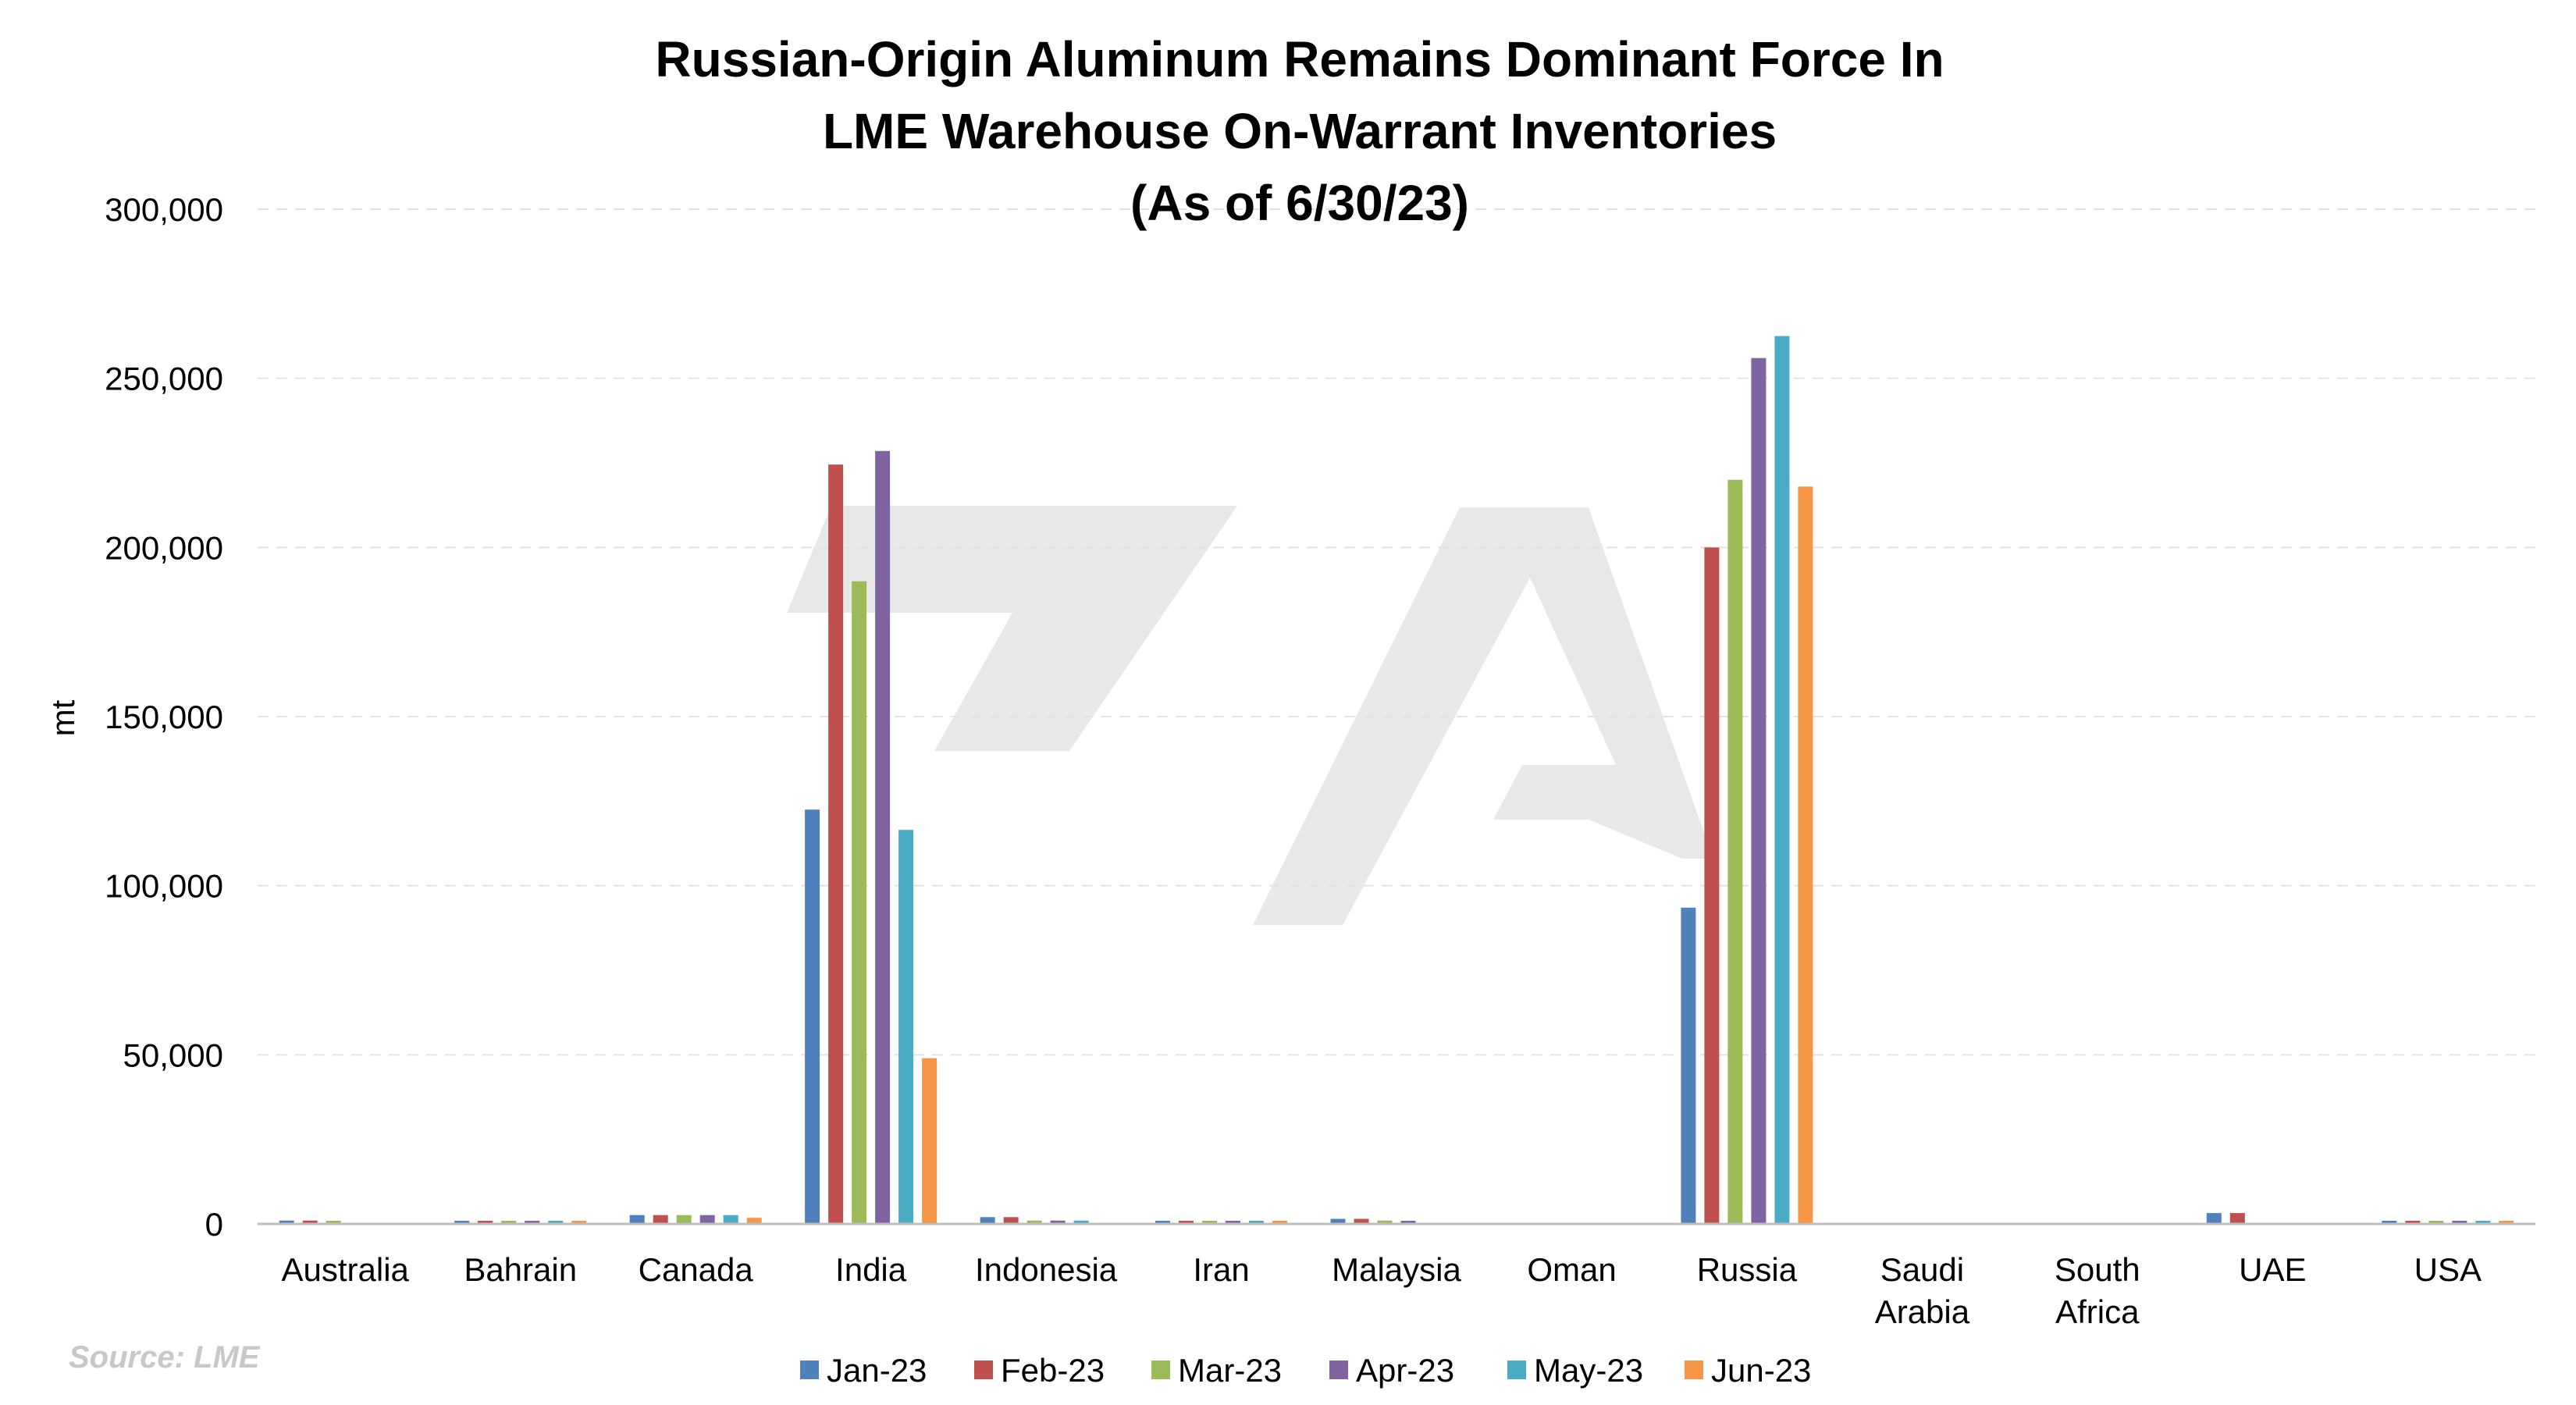  Describe the element at coordinates (1053, 1370) in the screenshot. I see `legend-label-Feb-23: Feb-23` at that location.